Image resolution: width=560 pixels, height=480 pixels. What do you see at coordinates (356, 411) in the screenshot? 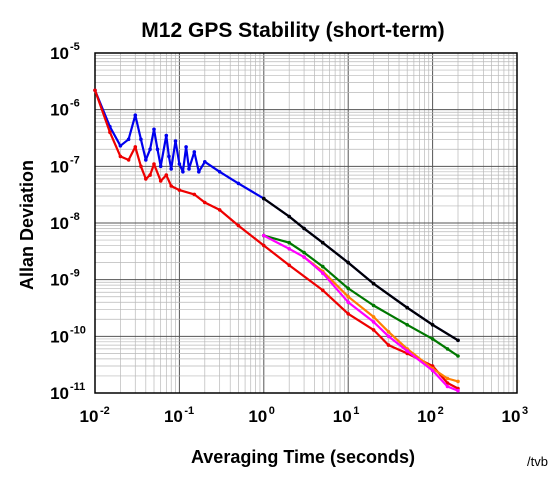
I see `x-tick-exponent: 1` at bounding box center [356, 411].